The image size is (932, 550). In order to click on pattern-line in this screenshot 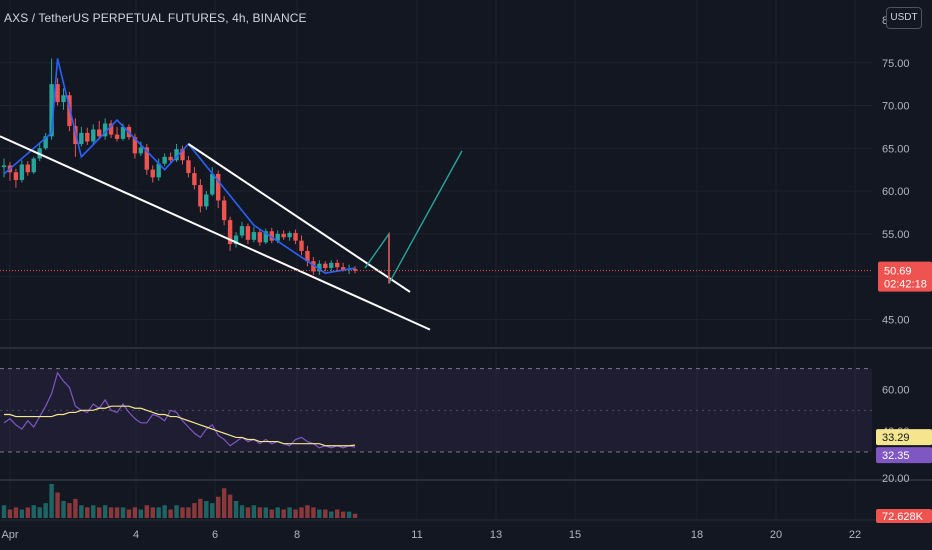, I will do `click(179, 166)`.